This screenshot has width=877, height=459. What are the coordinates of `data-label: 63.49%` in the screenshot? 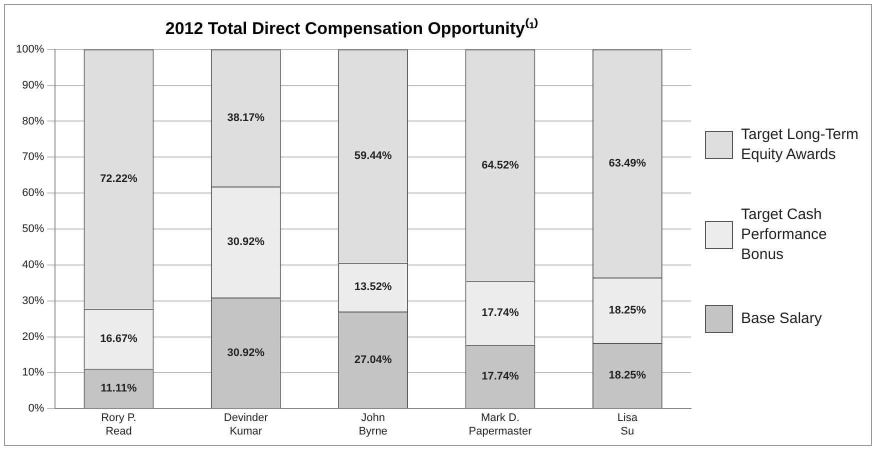 It's located at (627, 163).